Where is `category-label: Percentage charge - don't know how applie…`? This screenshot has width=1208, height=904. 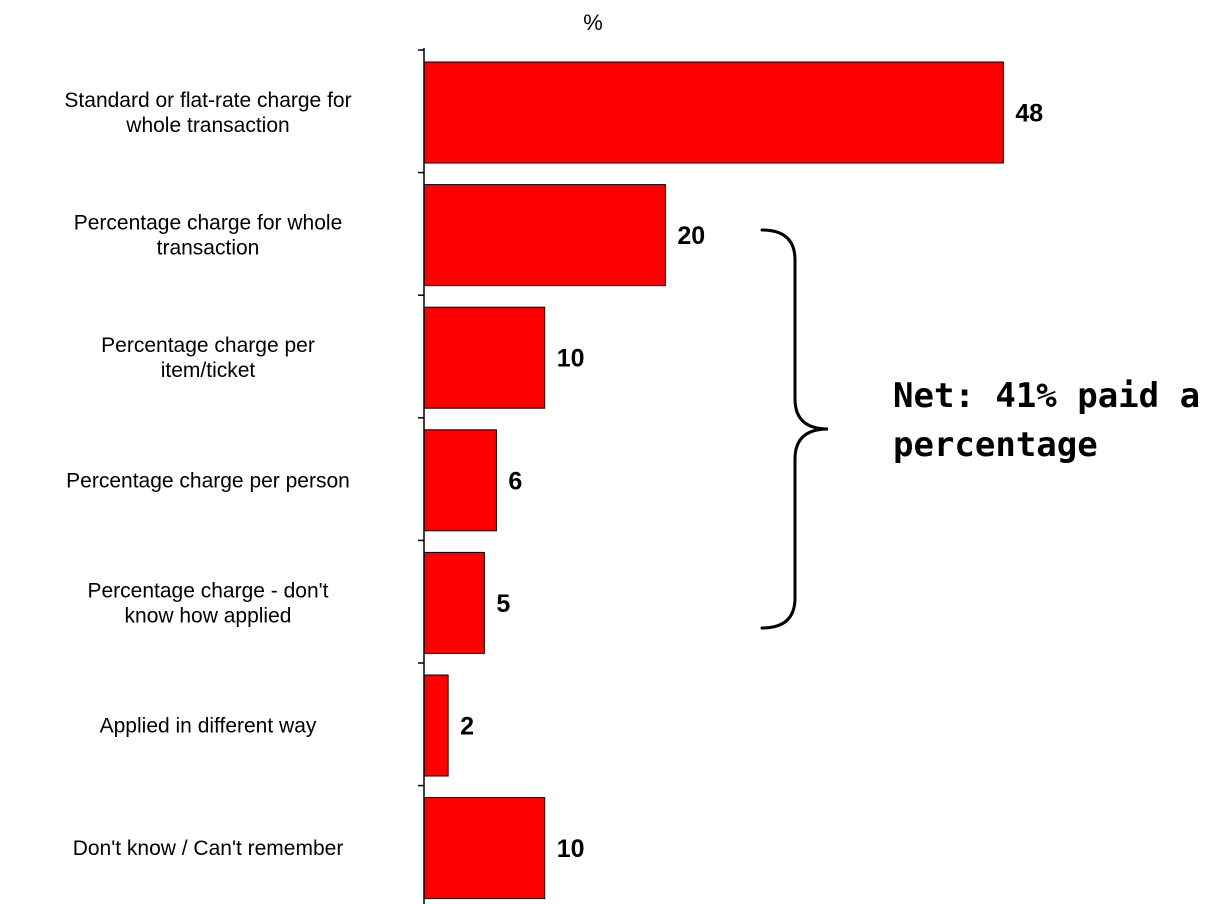 category-label: Percentage charge - don't know how applie… is located at coordinates (208, 603).